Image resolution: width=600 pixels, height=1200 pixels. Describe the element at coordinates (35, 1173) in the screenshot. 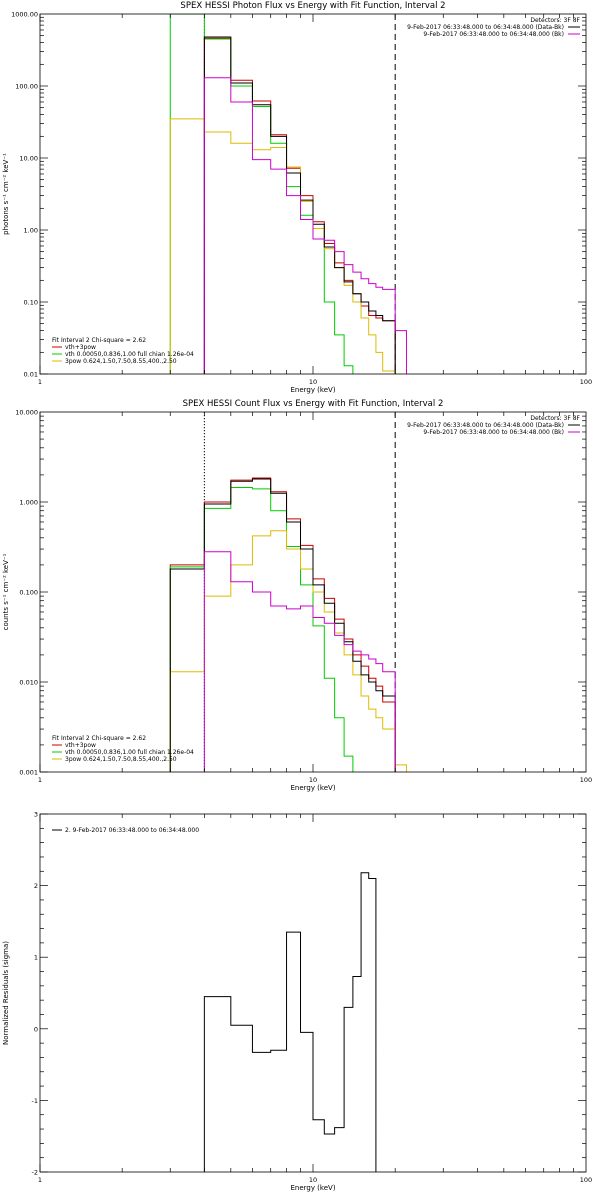

I see `y-tick-label: -2` at that location.